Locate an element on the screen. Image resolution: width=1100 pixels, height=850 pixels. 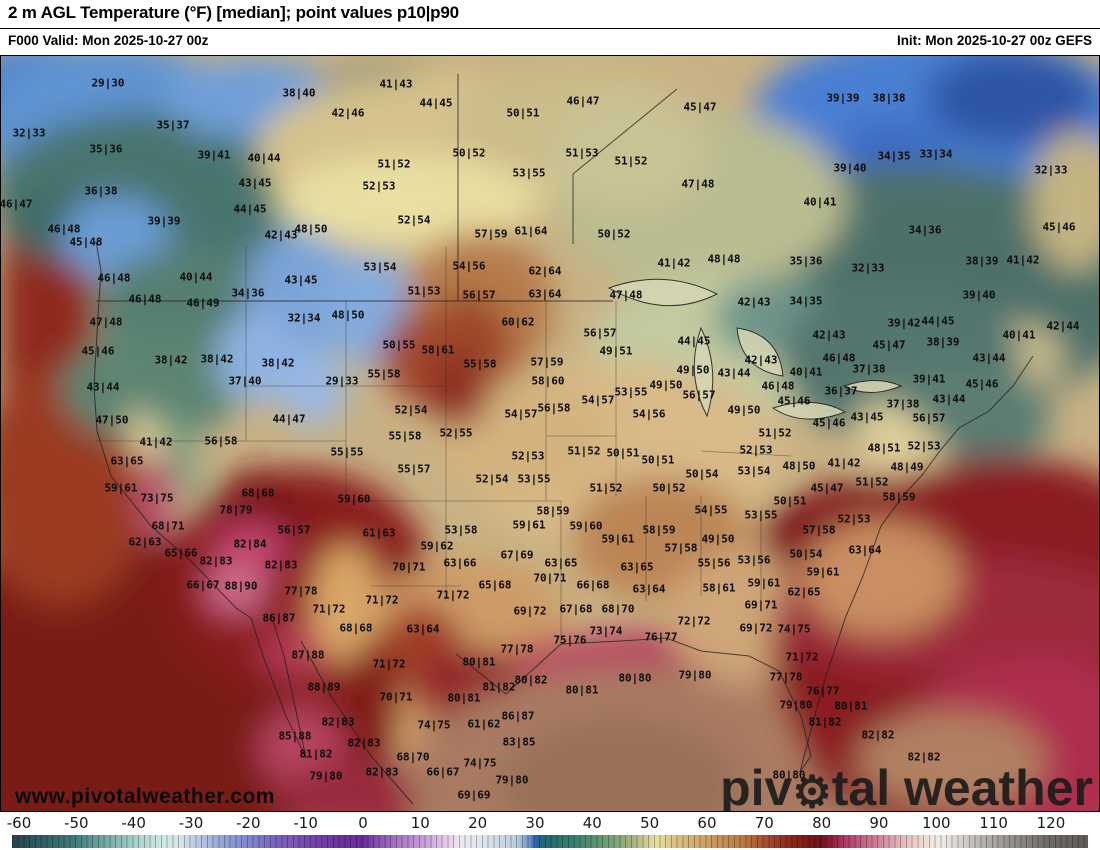
point-value: 61|63 is located at coordinates (379, 533).